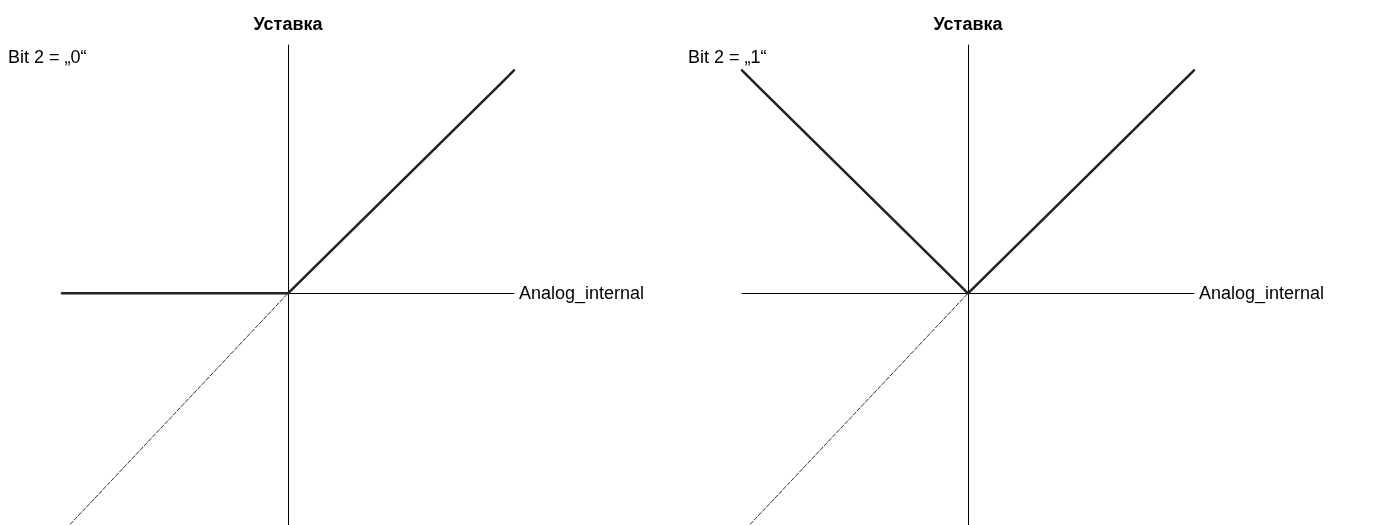 The height and width of the screenshot is (525, 1390). What do you see at coordinates (727, 57) in the screenshot?
I see `text: Bit 2 = „1“` at bounding box center [727, 57].